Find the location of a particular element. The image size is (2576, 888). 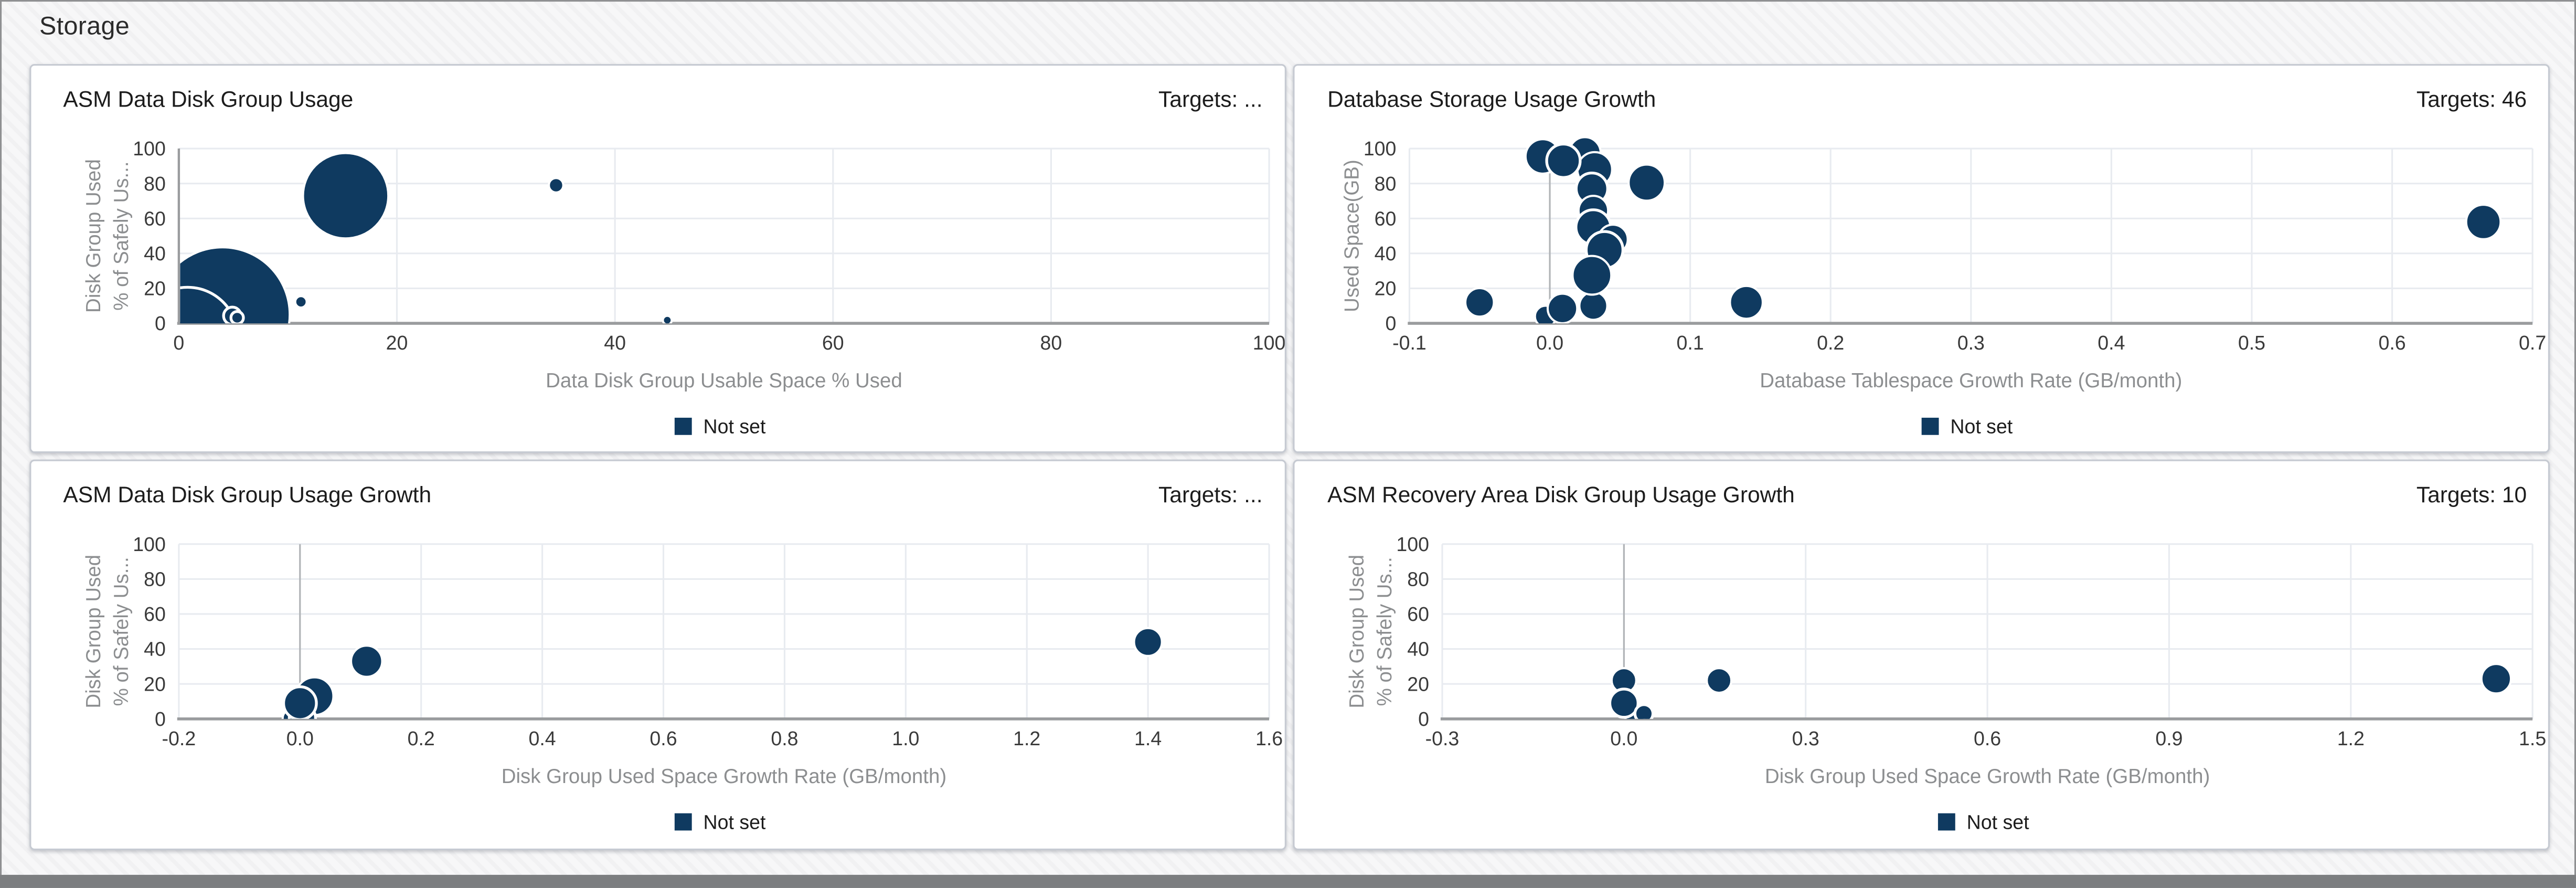

targets-count: Targets: 10 is located at coordinates (2471, 495).